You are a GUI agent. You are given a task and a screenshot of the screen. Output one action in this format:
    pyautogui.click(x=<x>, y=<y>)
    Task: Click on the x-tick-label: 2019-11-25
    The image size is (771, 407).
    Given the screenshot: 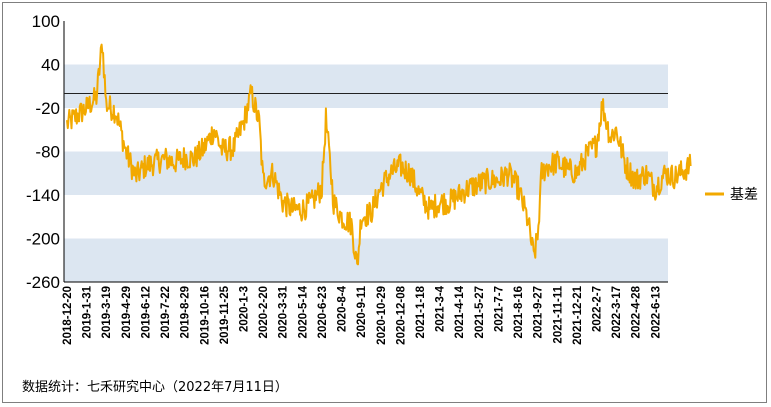 What is the action you would take?
    pyautogui.click(x=225, y=314)
    